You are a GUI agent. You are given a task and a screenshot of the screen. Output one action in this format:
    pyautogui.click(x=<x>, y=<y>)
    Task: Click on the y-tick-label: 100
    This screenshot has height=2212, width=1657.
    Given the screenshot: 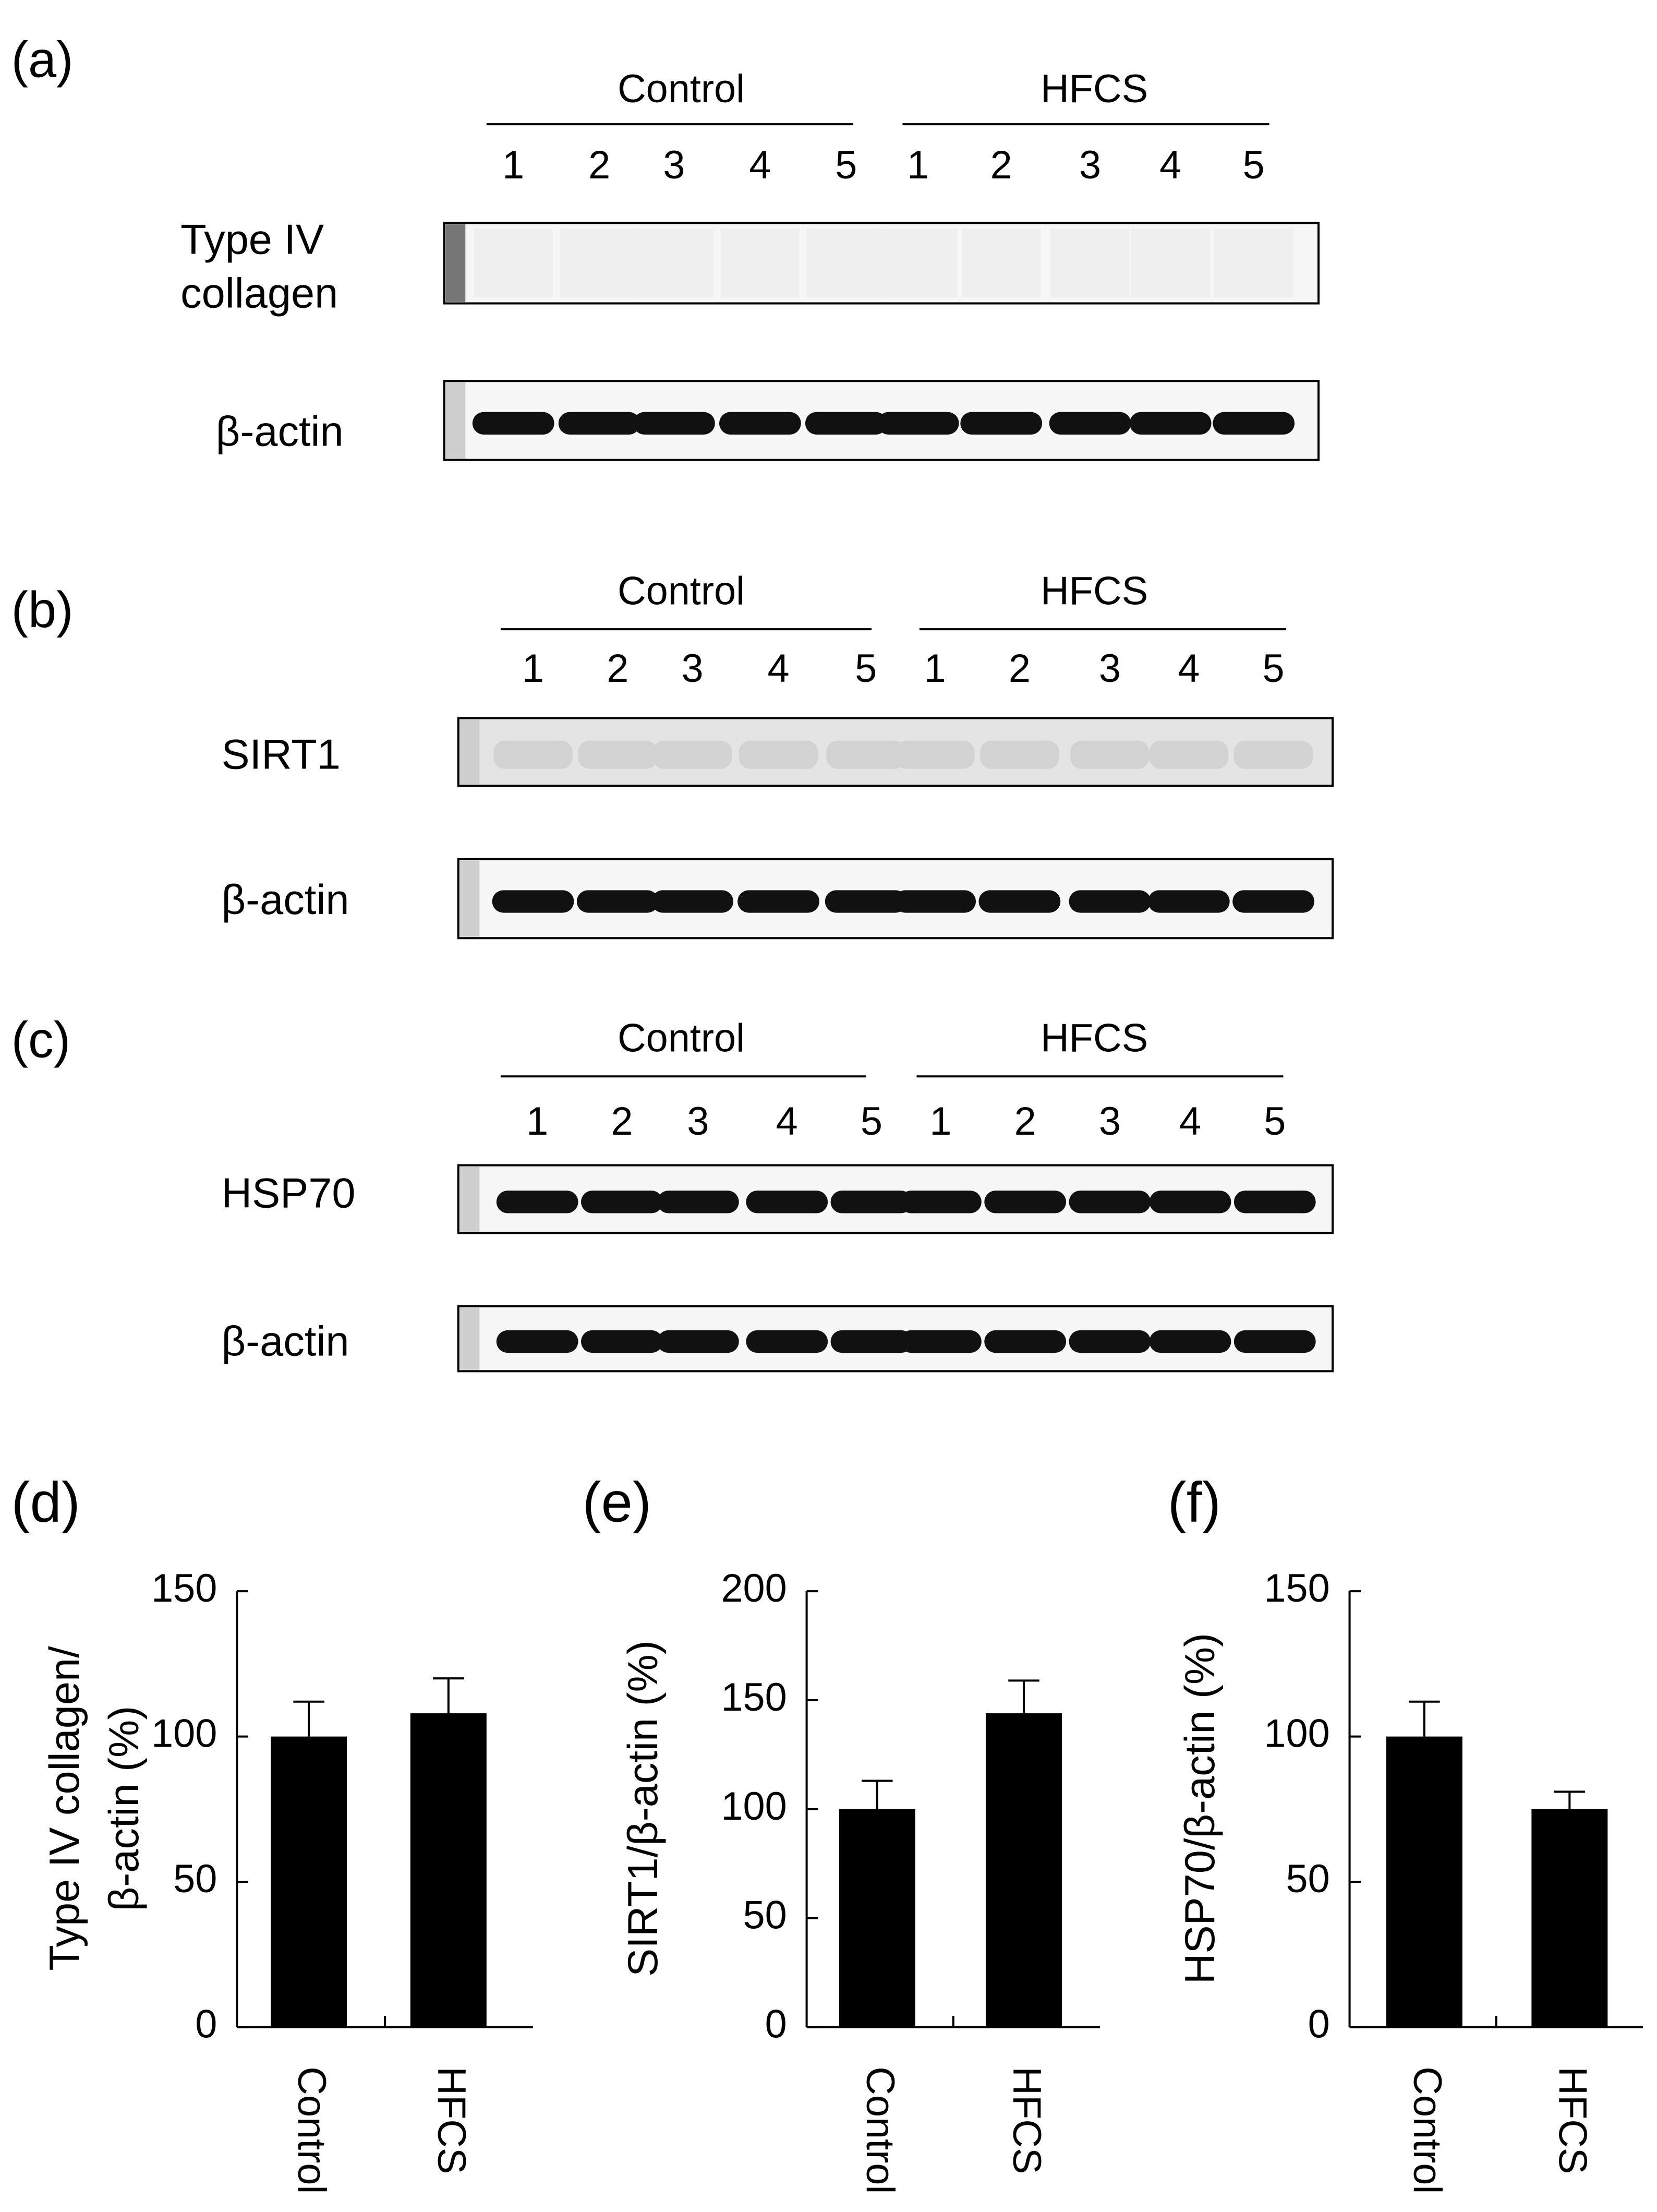 What is the action you would take?
    pyautogui.click(x=184, y=1734)
    